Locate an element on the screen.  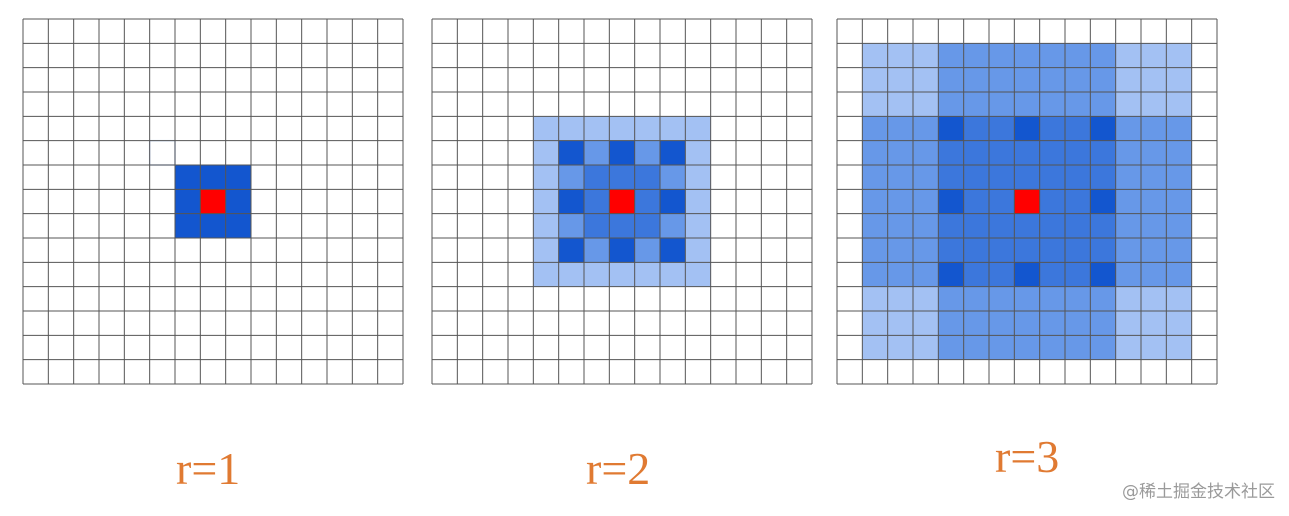
center-cell is located at coordinates (213, 201).